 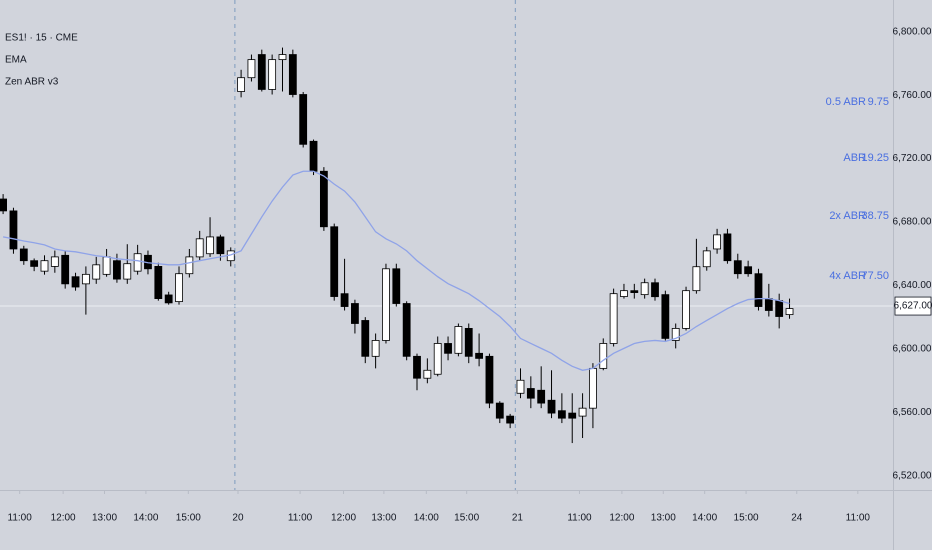 I want to click on last-price-box, so click(x=913, y=306).